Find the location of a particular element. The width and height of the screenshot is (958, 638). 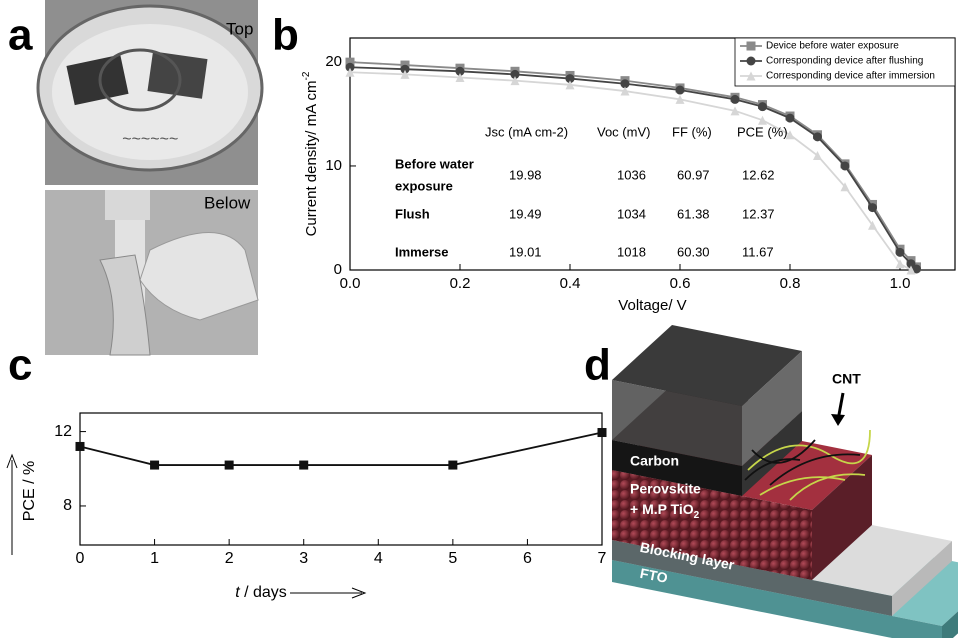

y-axis-label: Current density/ mA cm-2 is located at coordinates (310, 153).